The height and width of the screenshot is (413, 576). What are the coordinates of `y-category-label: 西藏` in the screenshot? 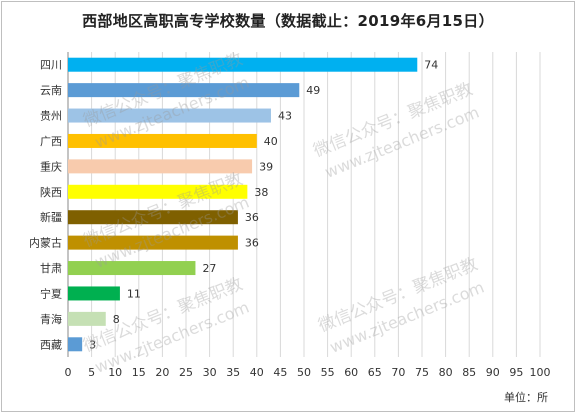 It's located at (51, 344).